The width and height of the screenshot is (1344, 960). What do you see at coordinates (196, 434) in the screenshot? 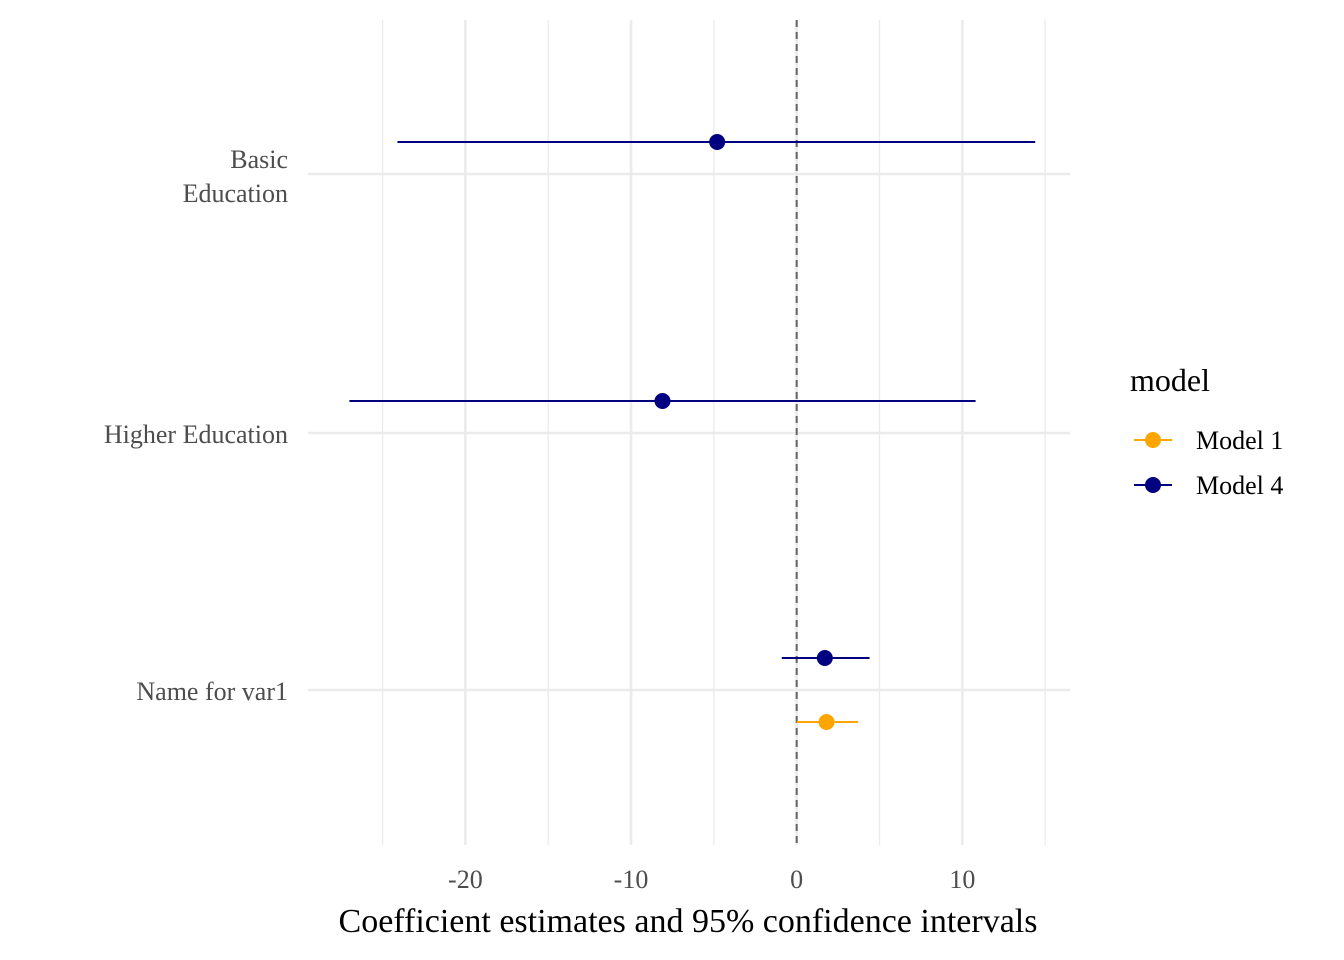
I see `y-tick-label-higher: Higher Education` at bounding box center [196, 434].